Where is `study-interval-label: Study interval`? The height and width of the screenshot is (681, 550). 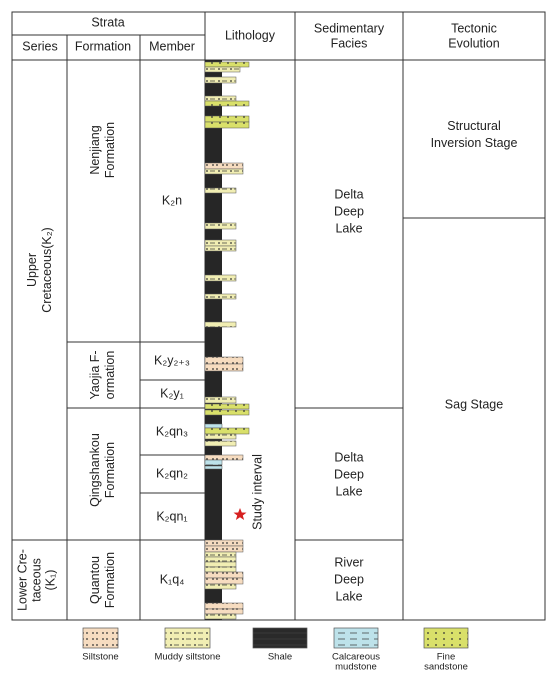
study-interval-label: Study interval is located at coordinates (257, 492).